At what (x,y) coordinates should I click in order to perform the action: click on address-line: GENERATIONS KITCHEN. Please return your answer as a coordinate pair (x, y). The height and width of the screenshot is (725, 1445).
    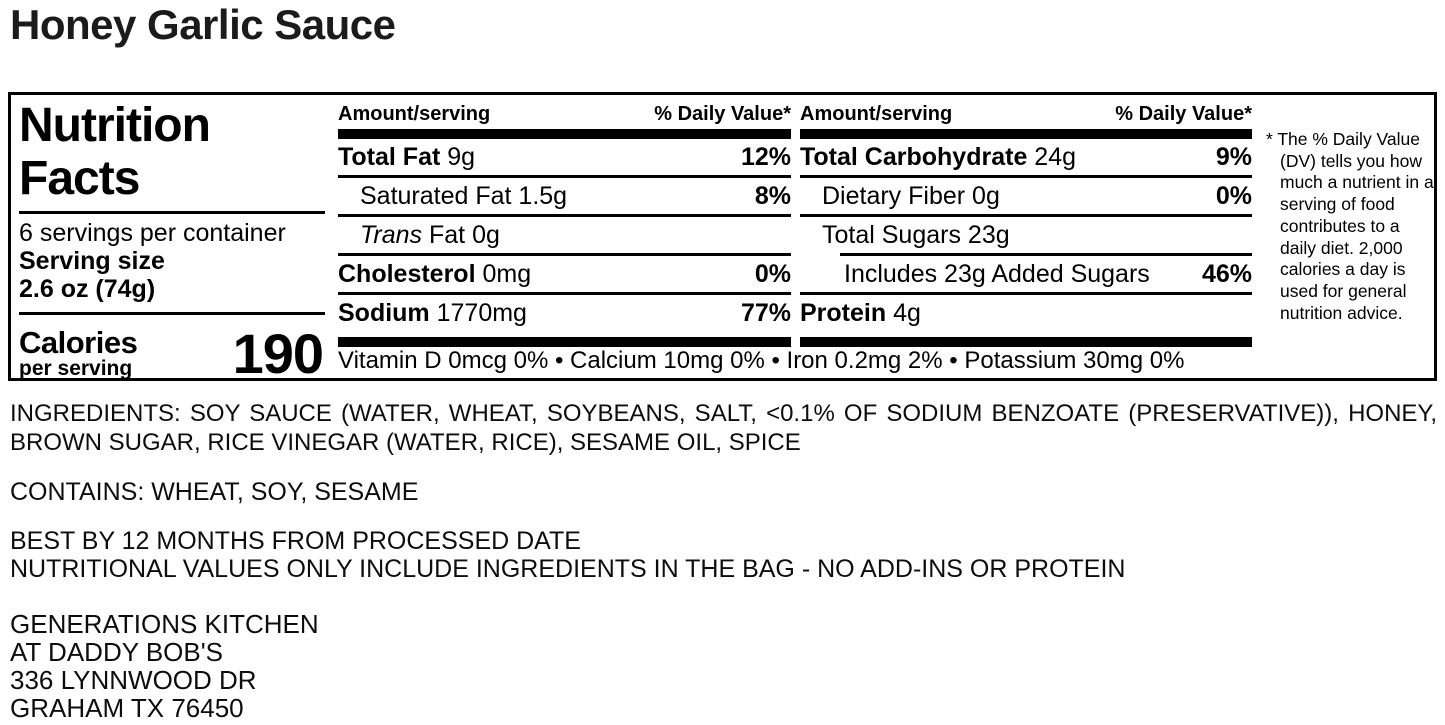
    Looking at the image, I should click on (164, 624).